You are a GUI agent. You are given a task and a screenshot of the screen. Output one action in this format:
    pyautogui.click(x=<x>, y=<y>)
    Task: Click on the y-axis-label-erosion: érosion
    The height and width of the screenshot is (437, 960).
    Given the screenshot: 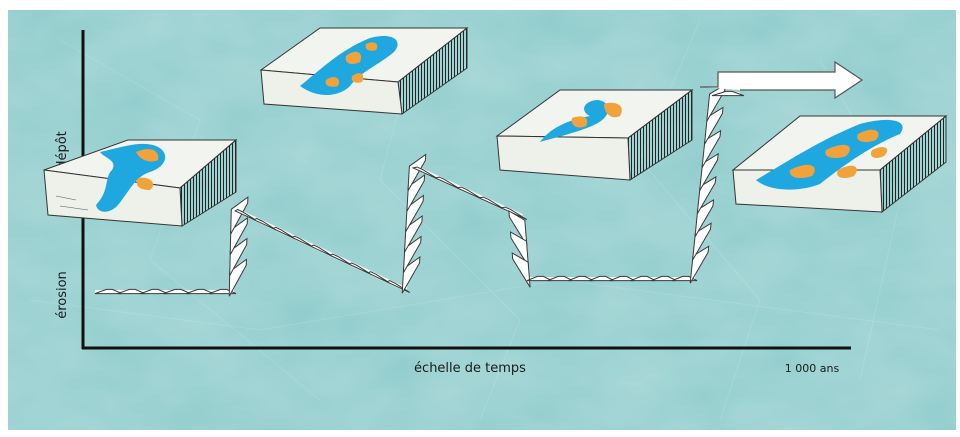 What is the action you would take?
    pyautogui.click(x=62, y=295)
    